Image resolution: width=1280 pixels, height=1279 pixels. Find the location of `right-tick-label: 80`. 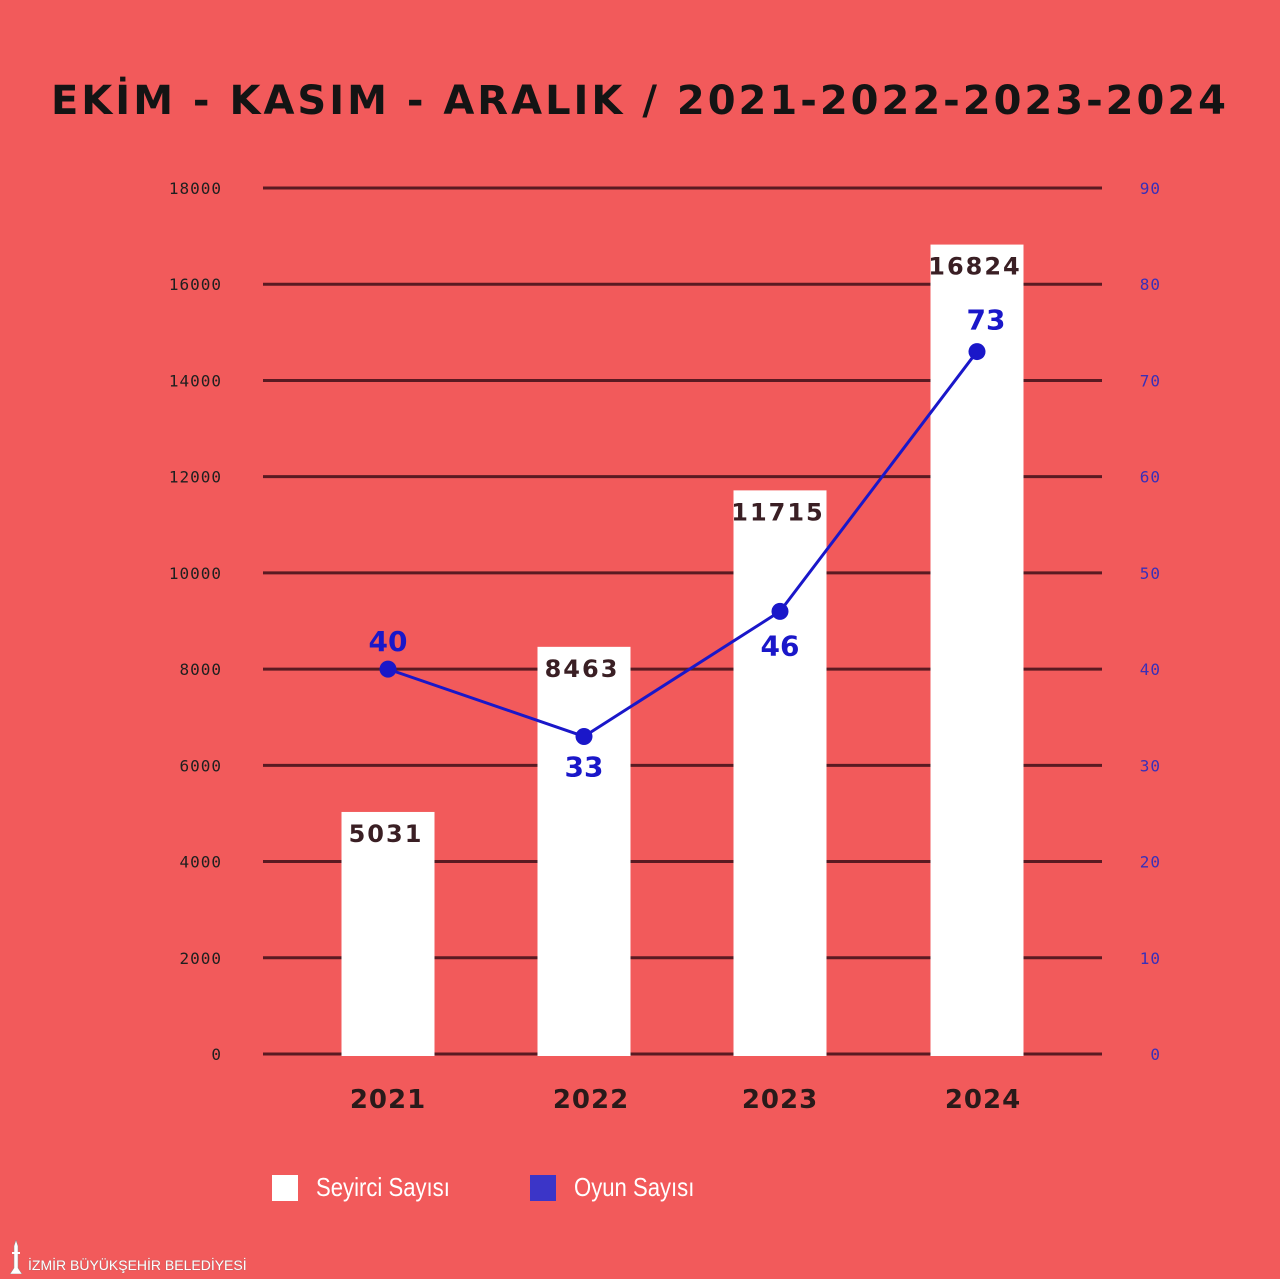

right-tick-label: 80 is located at coordinates (1150, 284).